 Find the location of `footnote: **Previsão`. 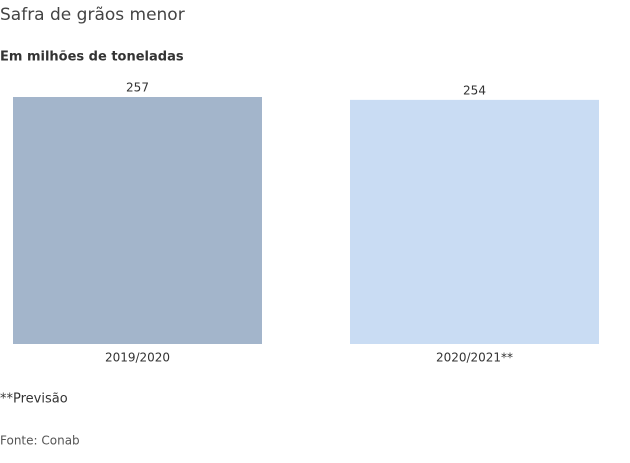

footnote: **Previsão is located at coordinates (34, 399).